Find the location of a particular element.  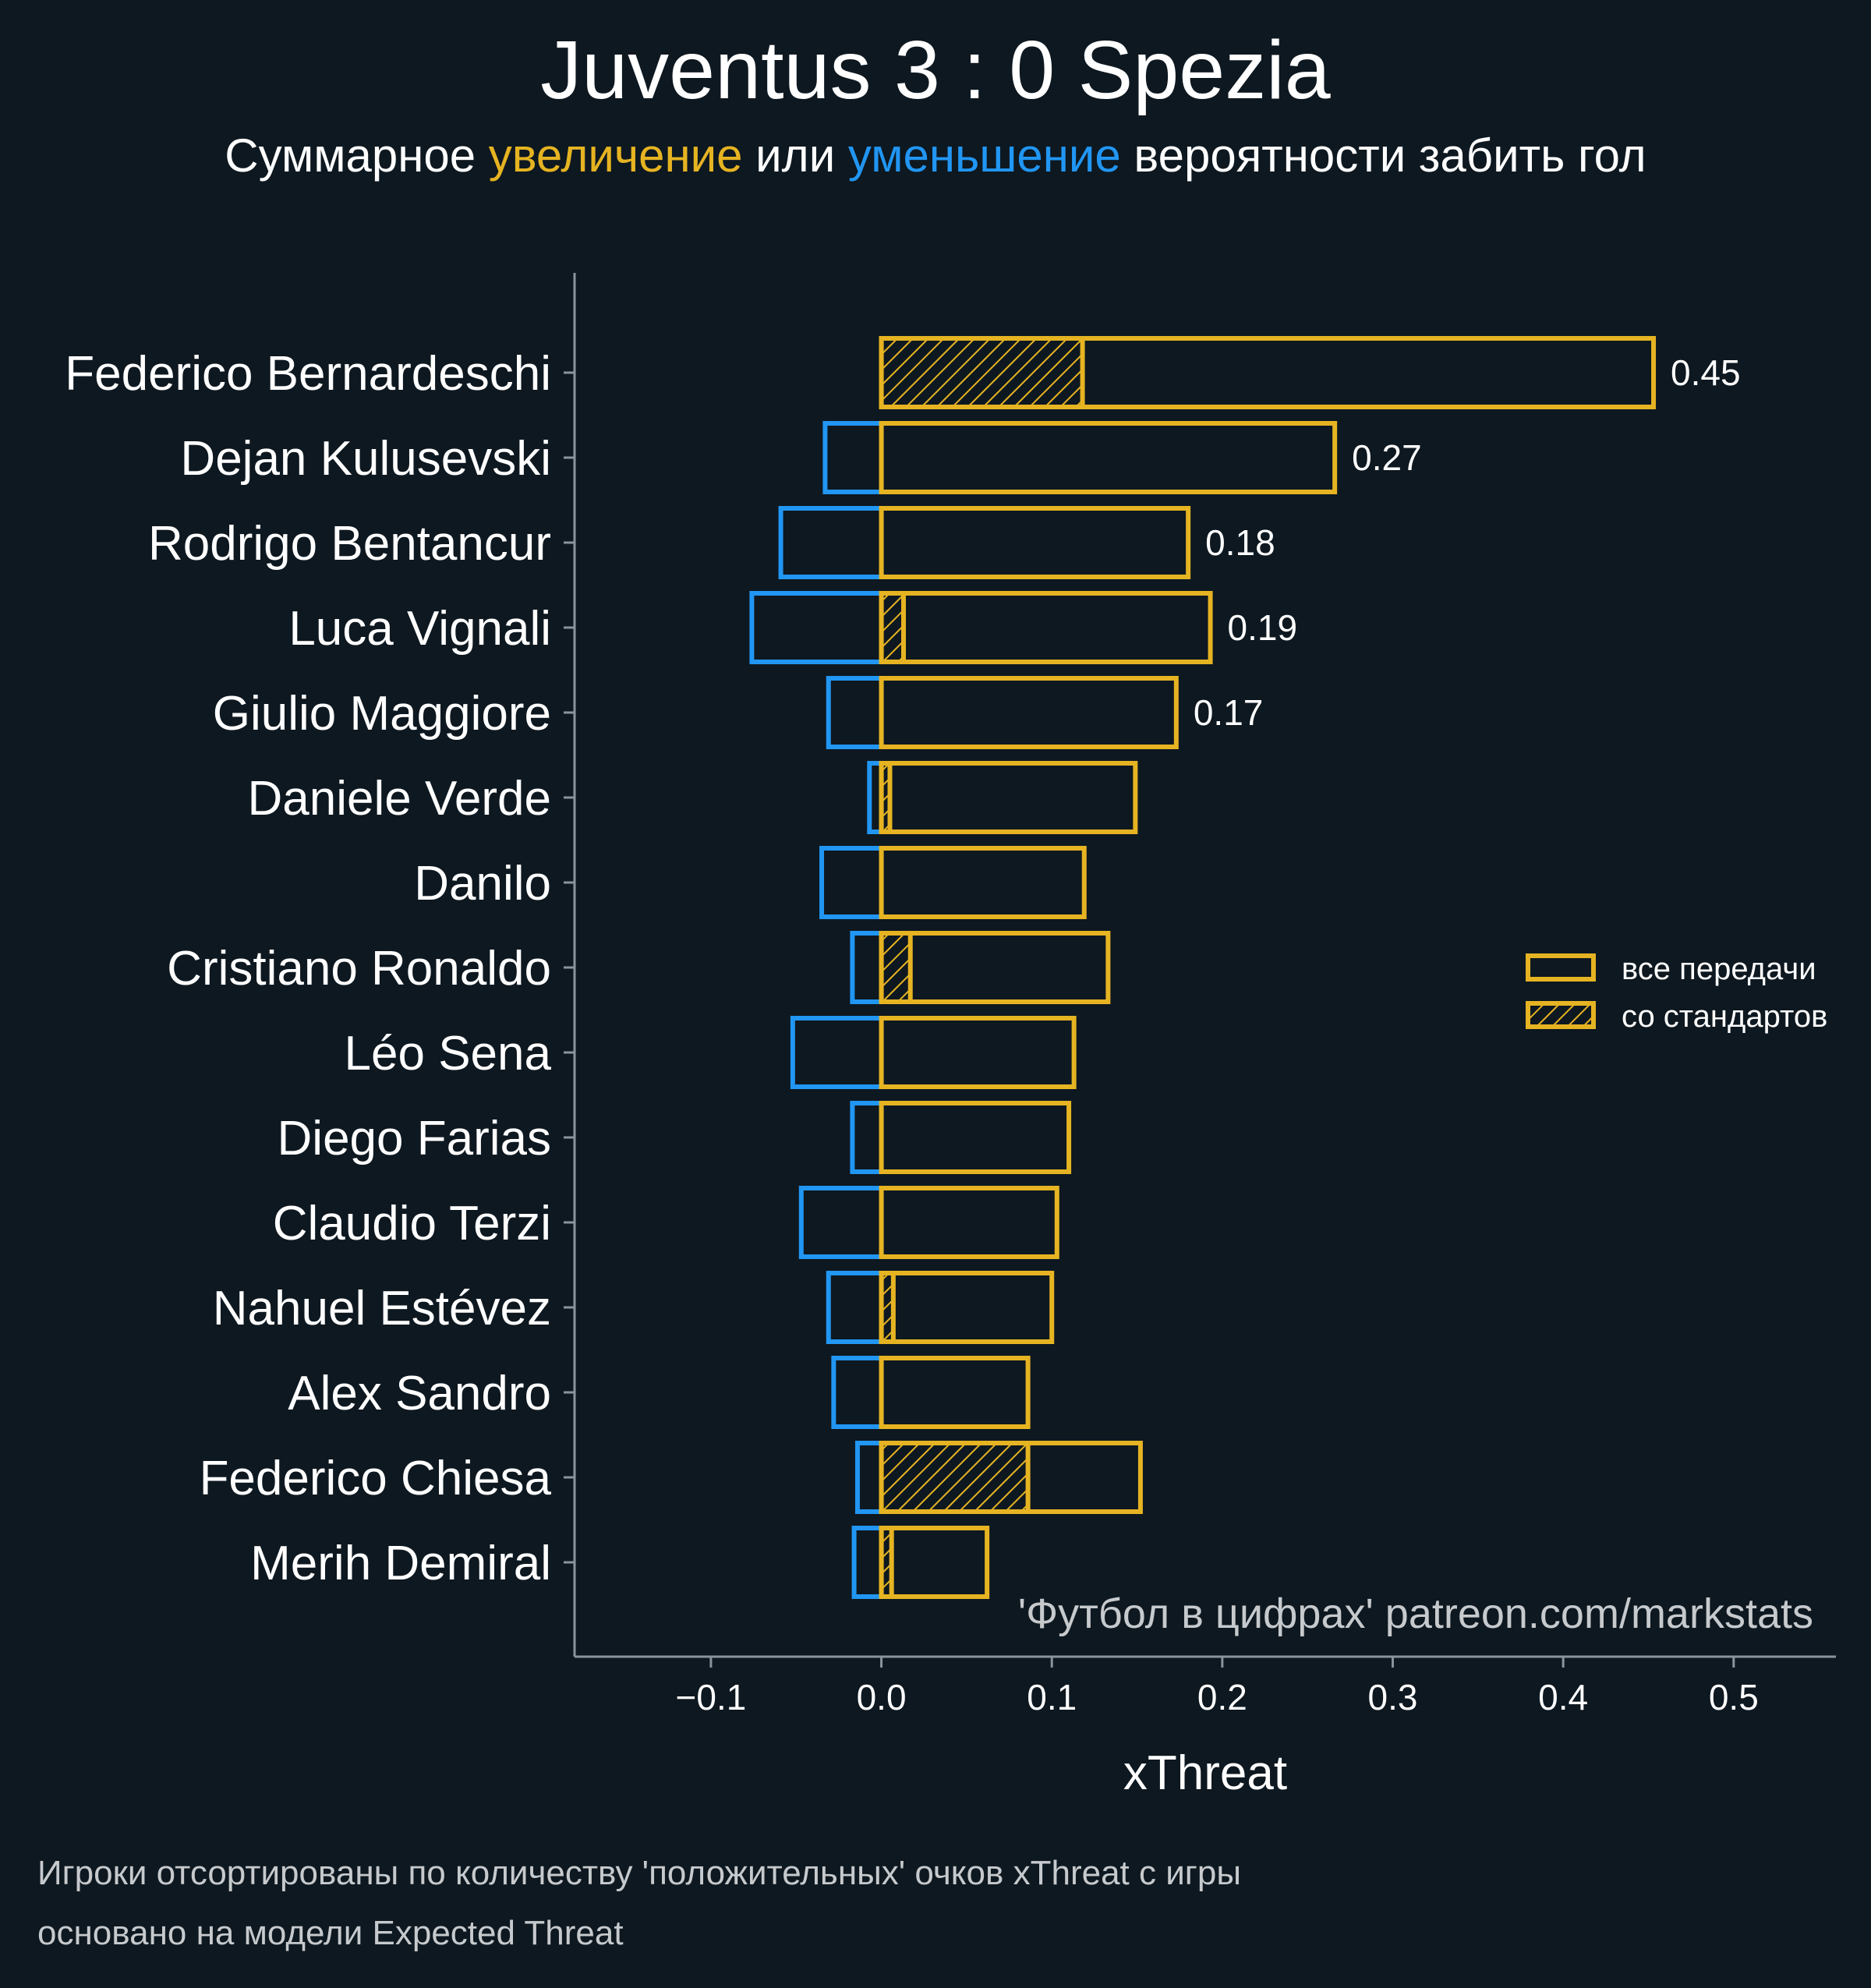

y-tick-label: Cristiano Ronaldo is located at coordinates (359, 969).